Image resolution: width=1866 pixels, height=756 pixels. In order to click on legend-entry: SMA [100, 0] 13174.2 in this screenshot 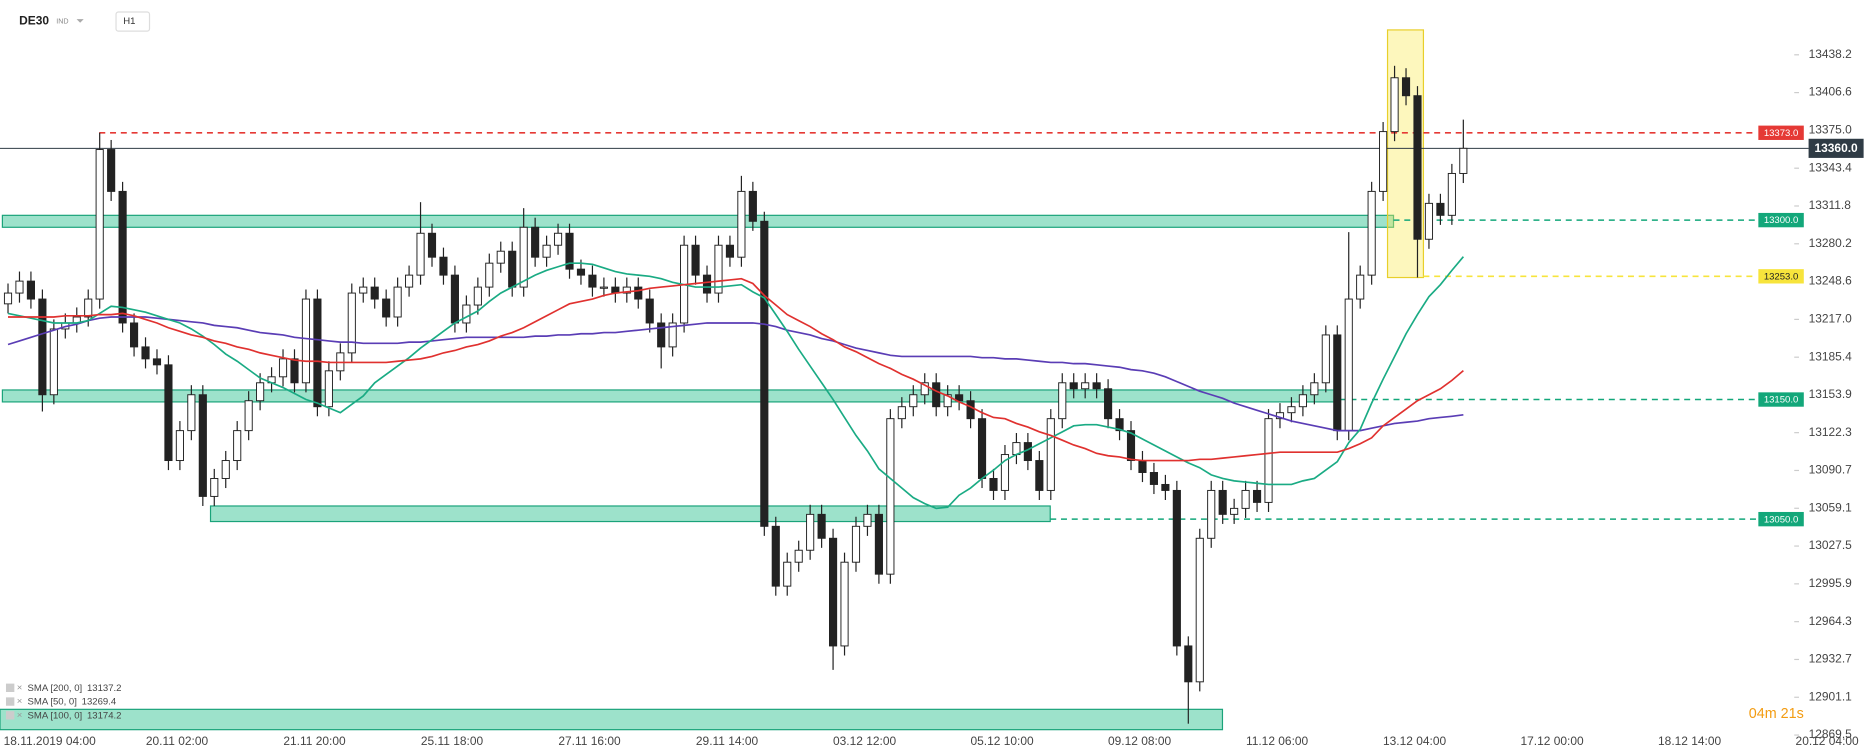, I will do `click(75, 715)`.